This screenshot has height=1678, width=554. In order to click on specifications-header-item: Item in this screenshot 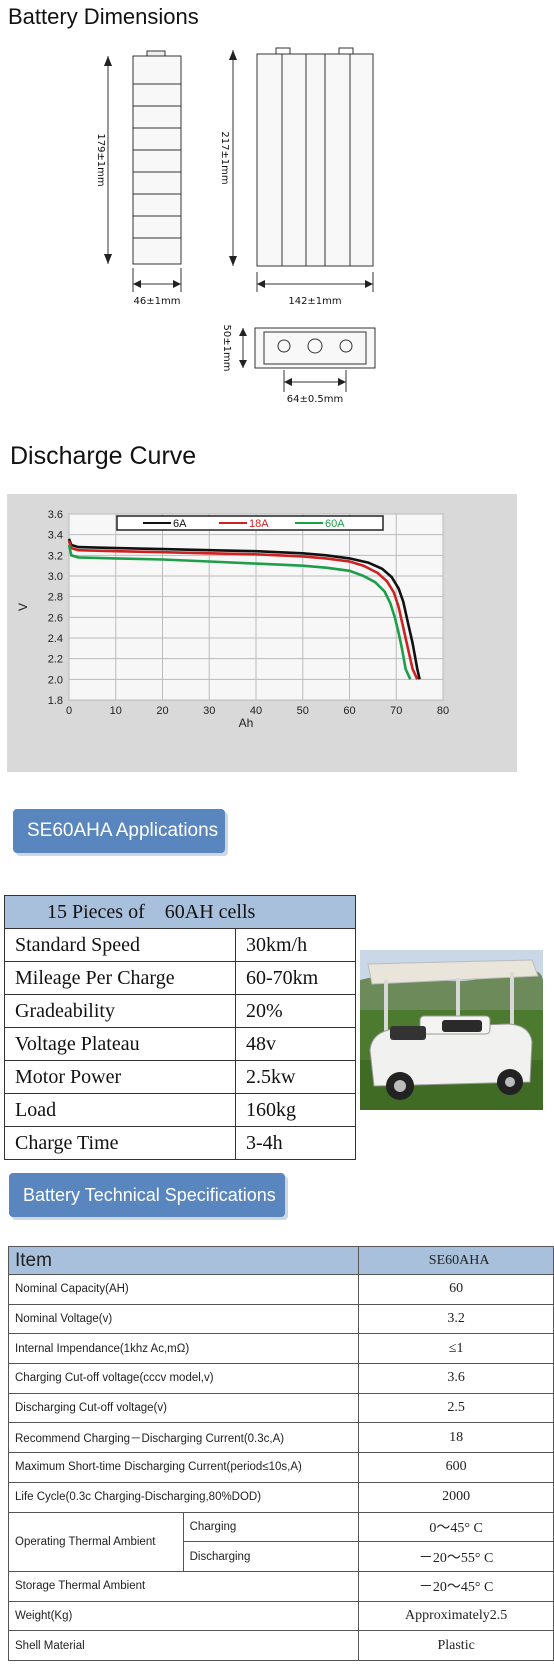, I will do `click(183, 1260)`.